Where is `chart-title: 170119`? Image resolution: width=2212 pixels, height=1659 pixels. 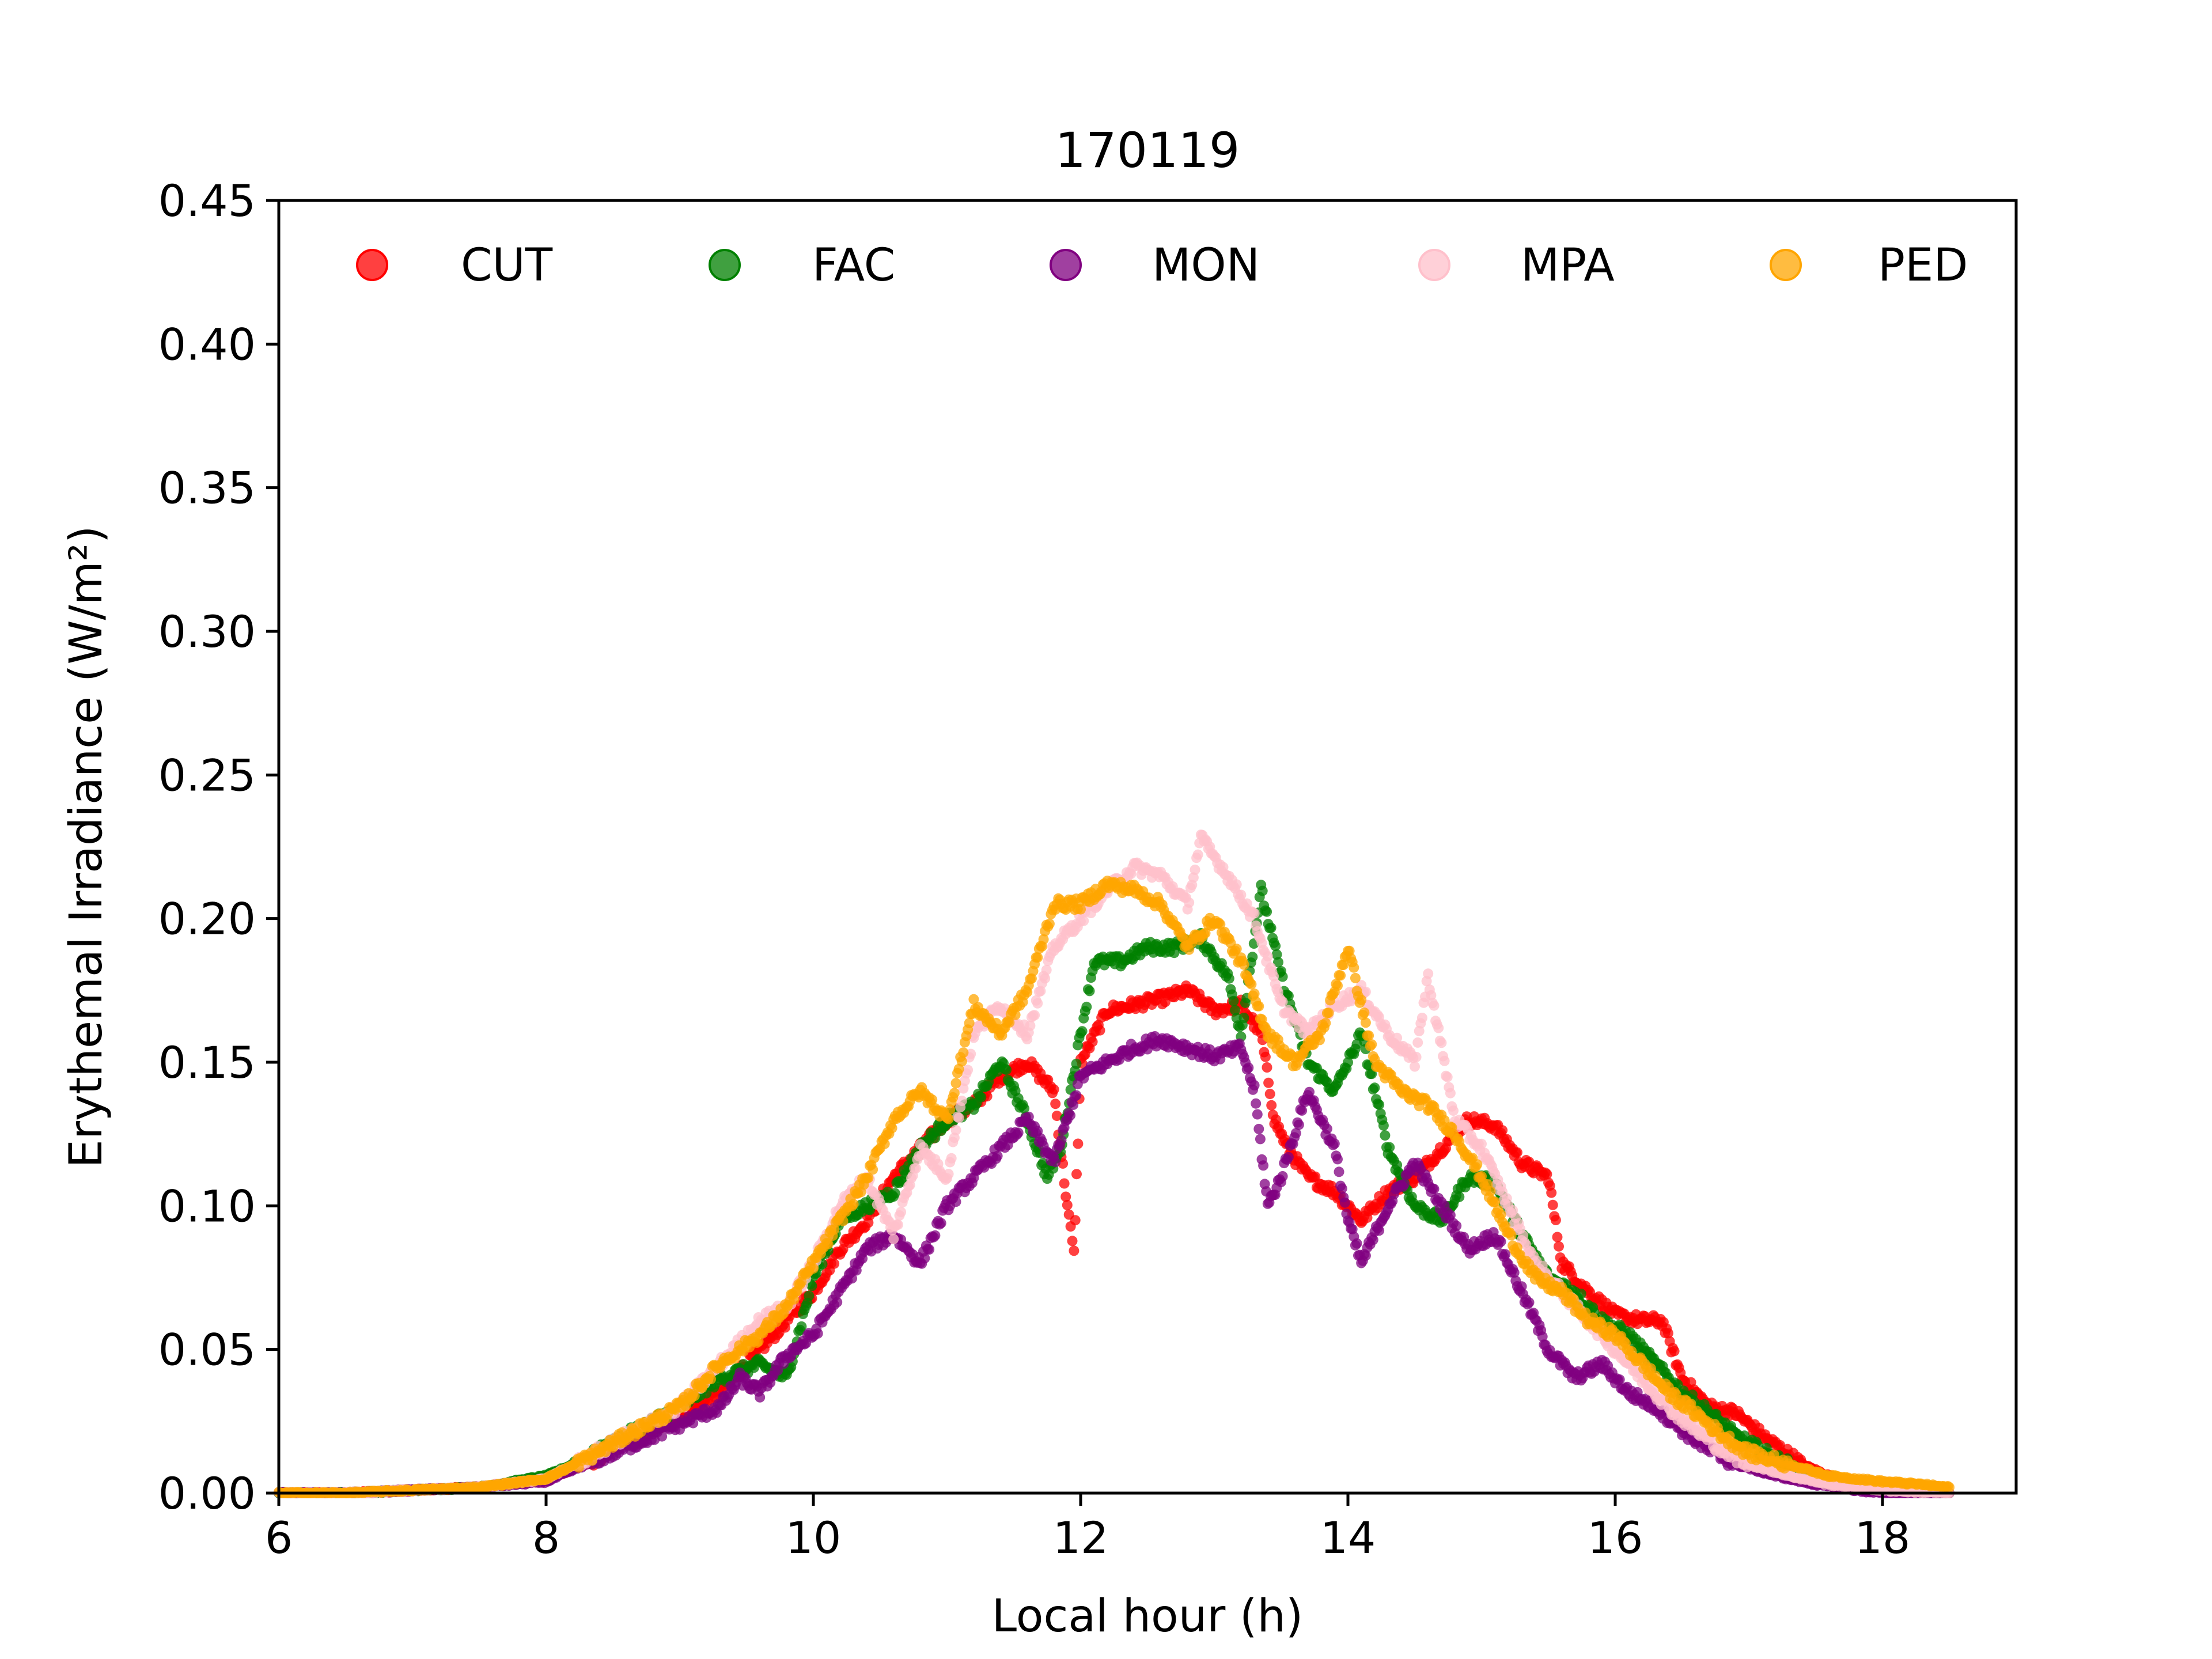 chart-title: 170119 is located at coordinates (1147, 150).